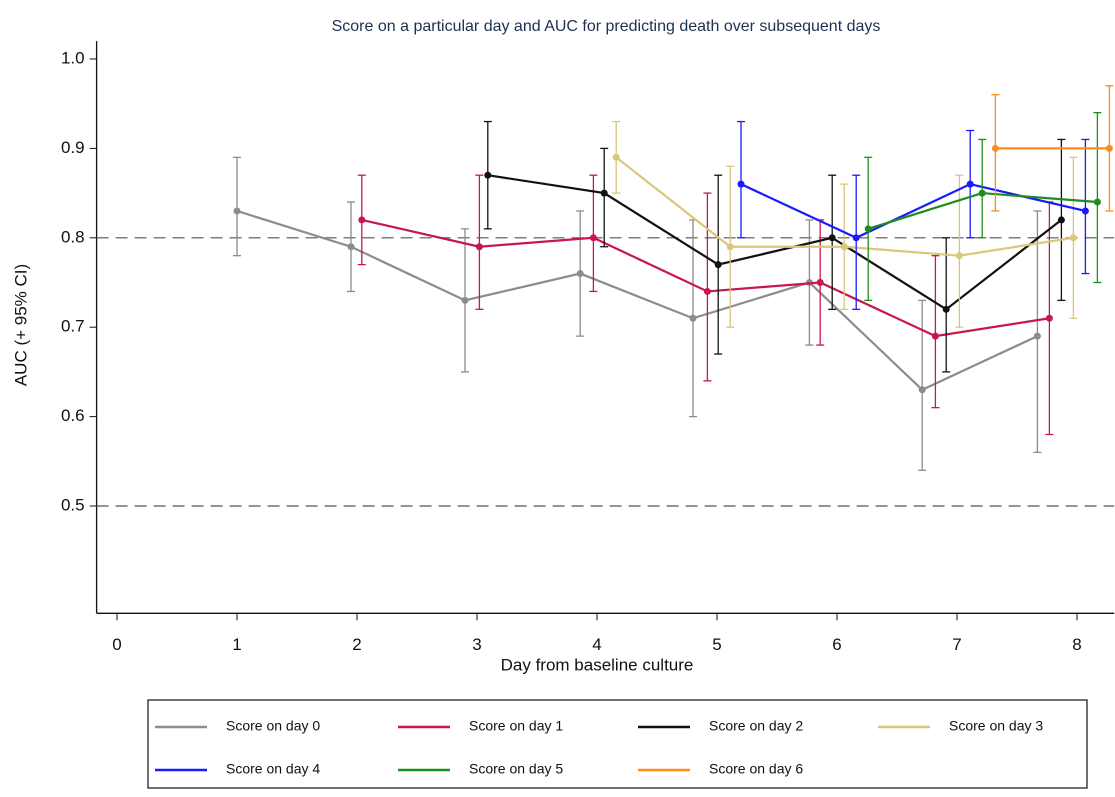 The height and width of the screenshot is (797, 1115). Describe the element at coordinates (756, 769) in the screenshot. I see `legend-label: Score on day 6` at that location.